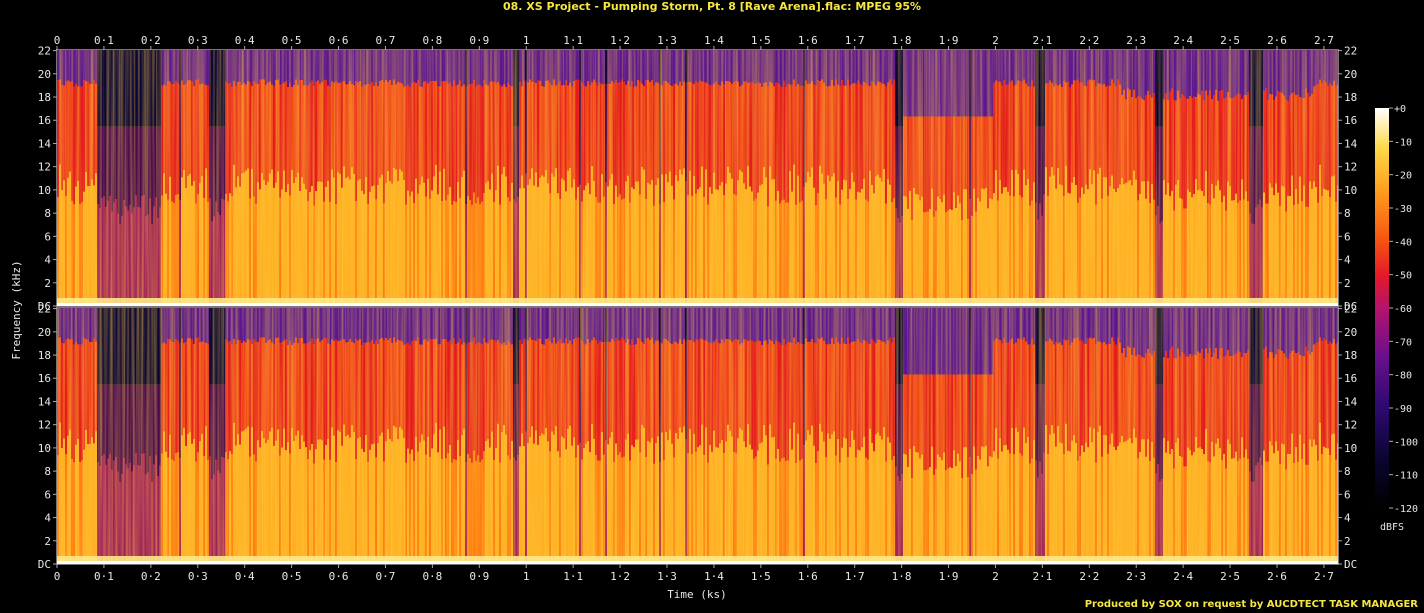  What do you see at coordinates (57, 576) in the screenshot?
I see `x-tick-label: 0` at bounding box center [57, 576].